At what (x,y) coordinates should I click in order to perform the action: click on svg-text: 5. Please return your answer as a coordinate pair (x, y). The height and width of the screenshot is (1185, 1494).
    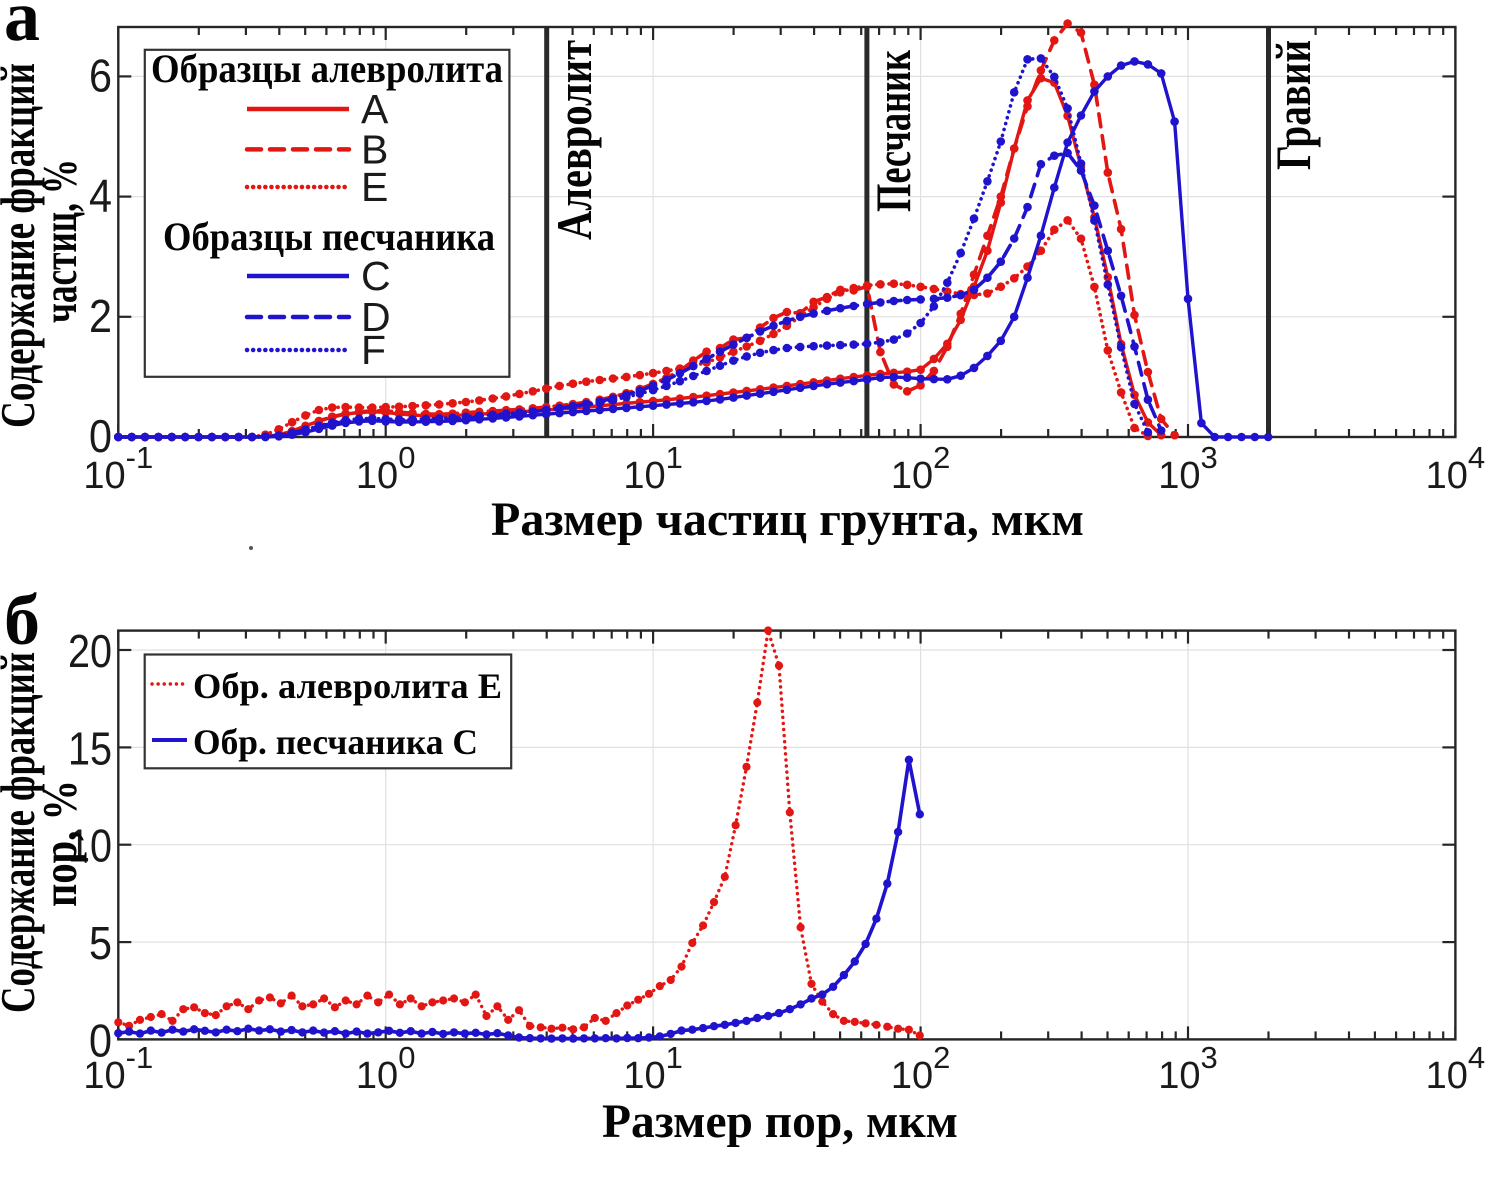
    Looking at the image, I should click on (100, 943).